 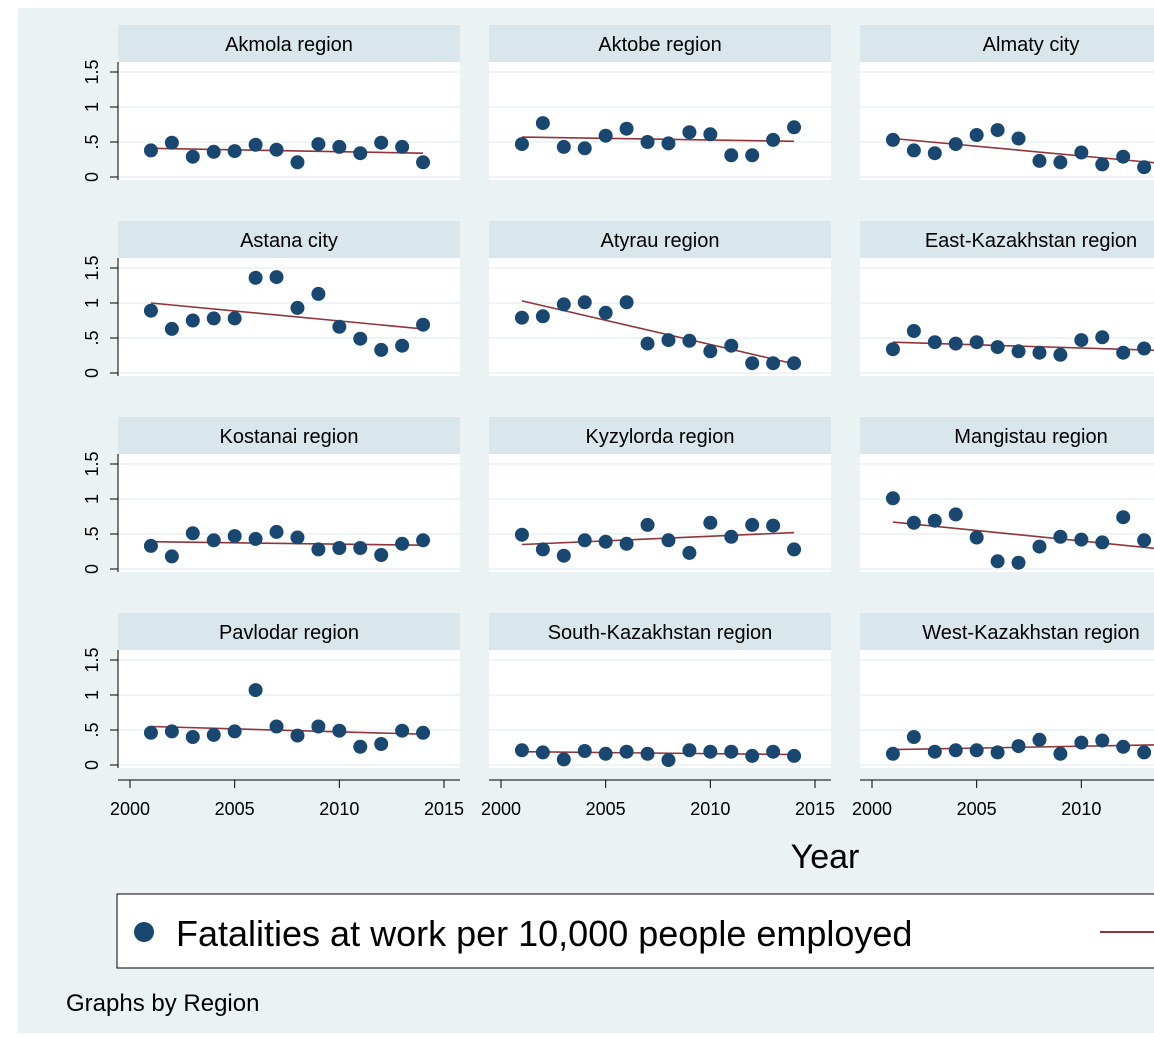 I want to click on panel-east-kazakhstan-region: East-Kazakhstan region, so click(x=1007, y=298).